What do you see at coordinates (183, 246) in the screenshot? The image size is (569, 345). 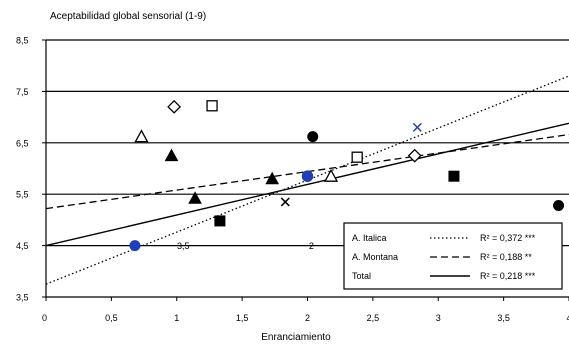 I see `stray-label: 3,5` at bounding box center [183, 246].